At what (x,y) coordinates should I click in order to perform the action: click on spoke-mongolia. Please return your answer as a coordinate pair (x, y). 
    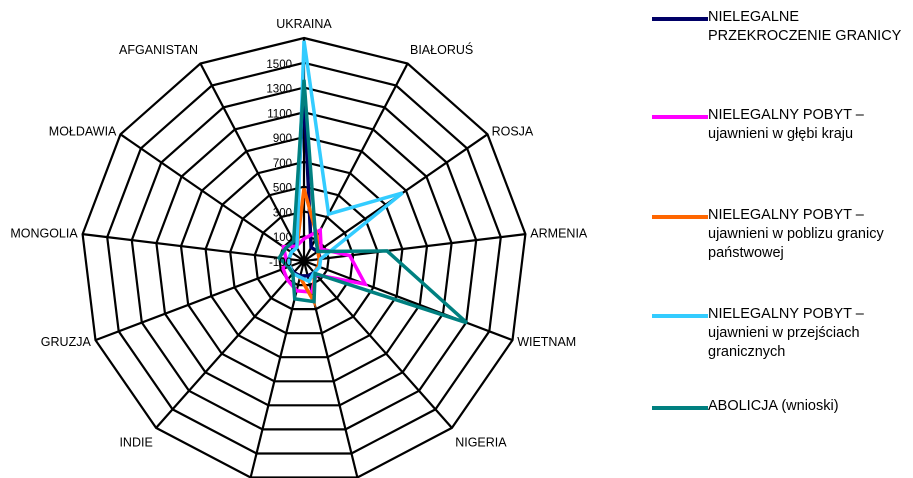
    Looking at the image, I should click on (193, 248).